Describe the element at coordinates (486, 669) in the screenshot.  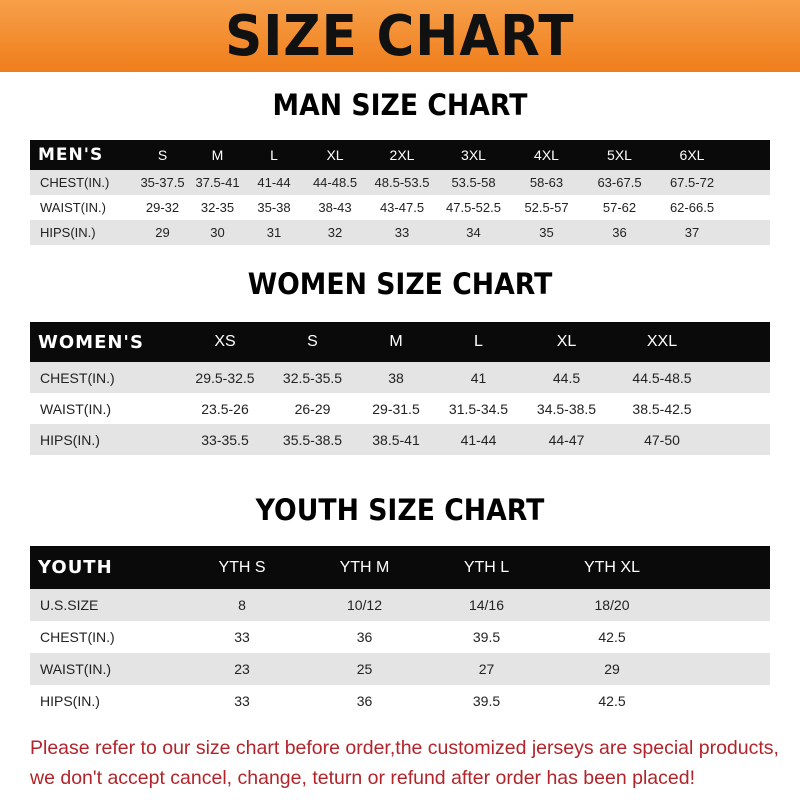
I see `size-value-cell: 27` at that location.